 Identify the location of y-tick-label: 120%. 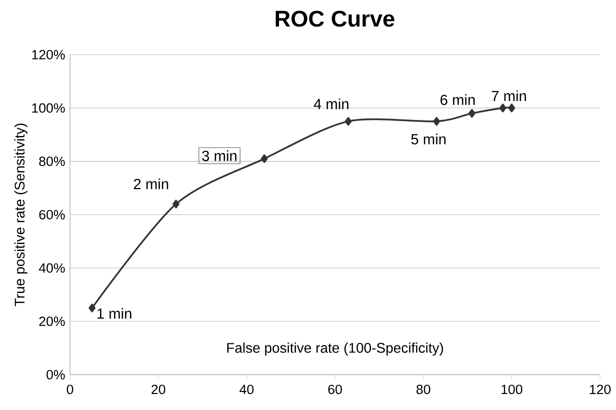
(48, 55).